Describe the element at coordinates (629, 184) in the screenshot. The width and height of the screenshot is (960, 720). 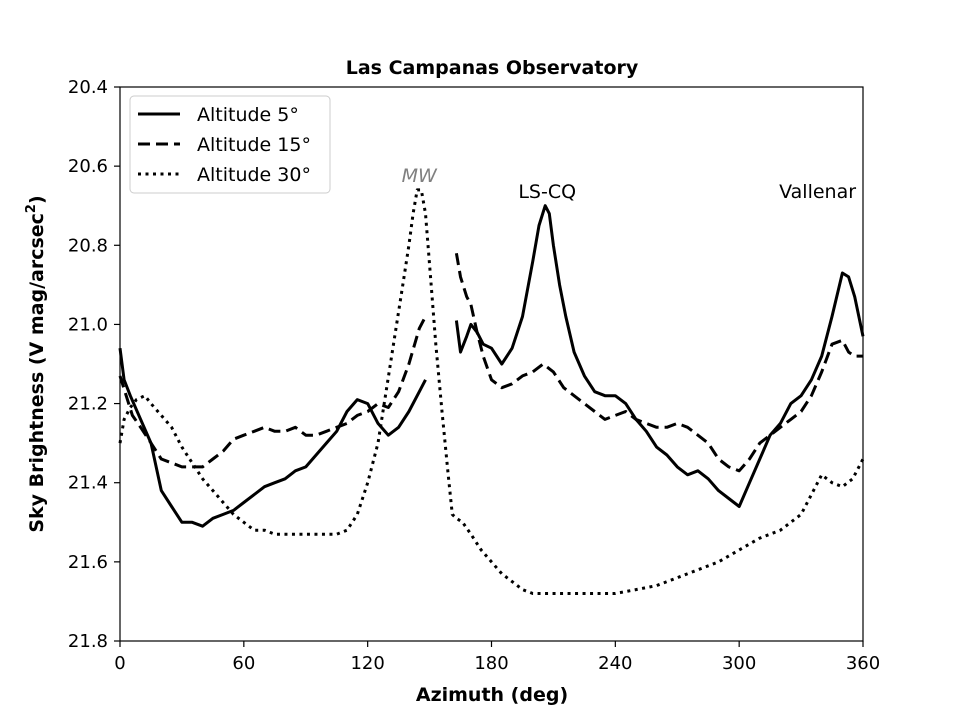
I see `annotations: MW LS-CQ Vallenar` at that location.